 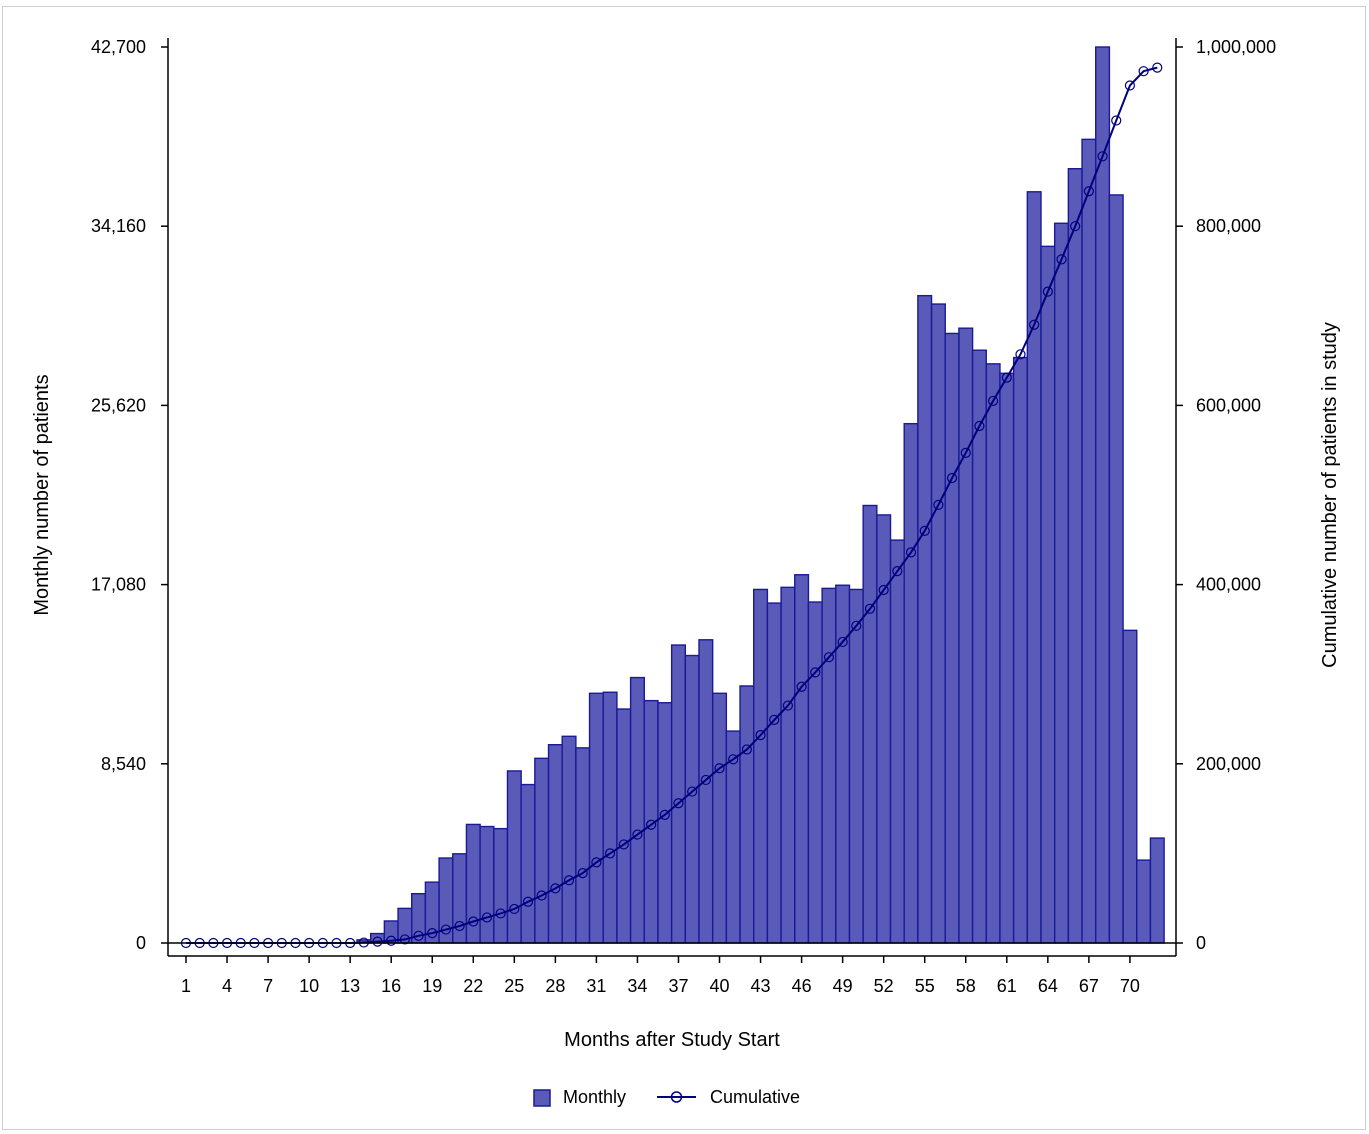 What do you see at coordinates (42, 494) in the screenshot?
I see `y-axis-left-title: Monthly number of patients` at bounding box center [42, 494].